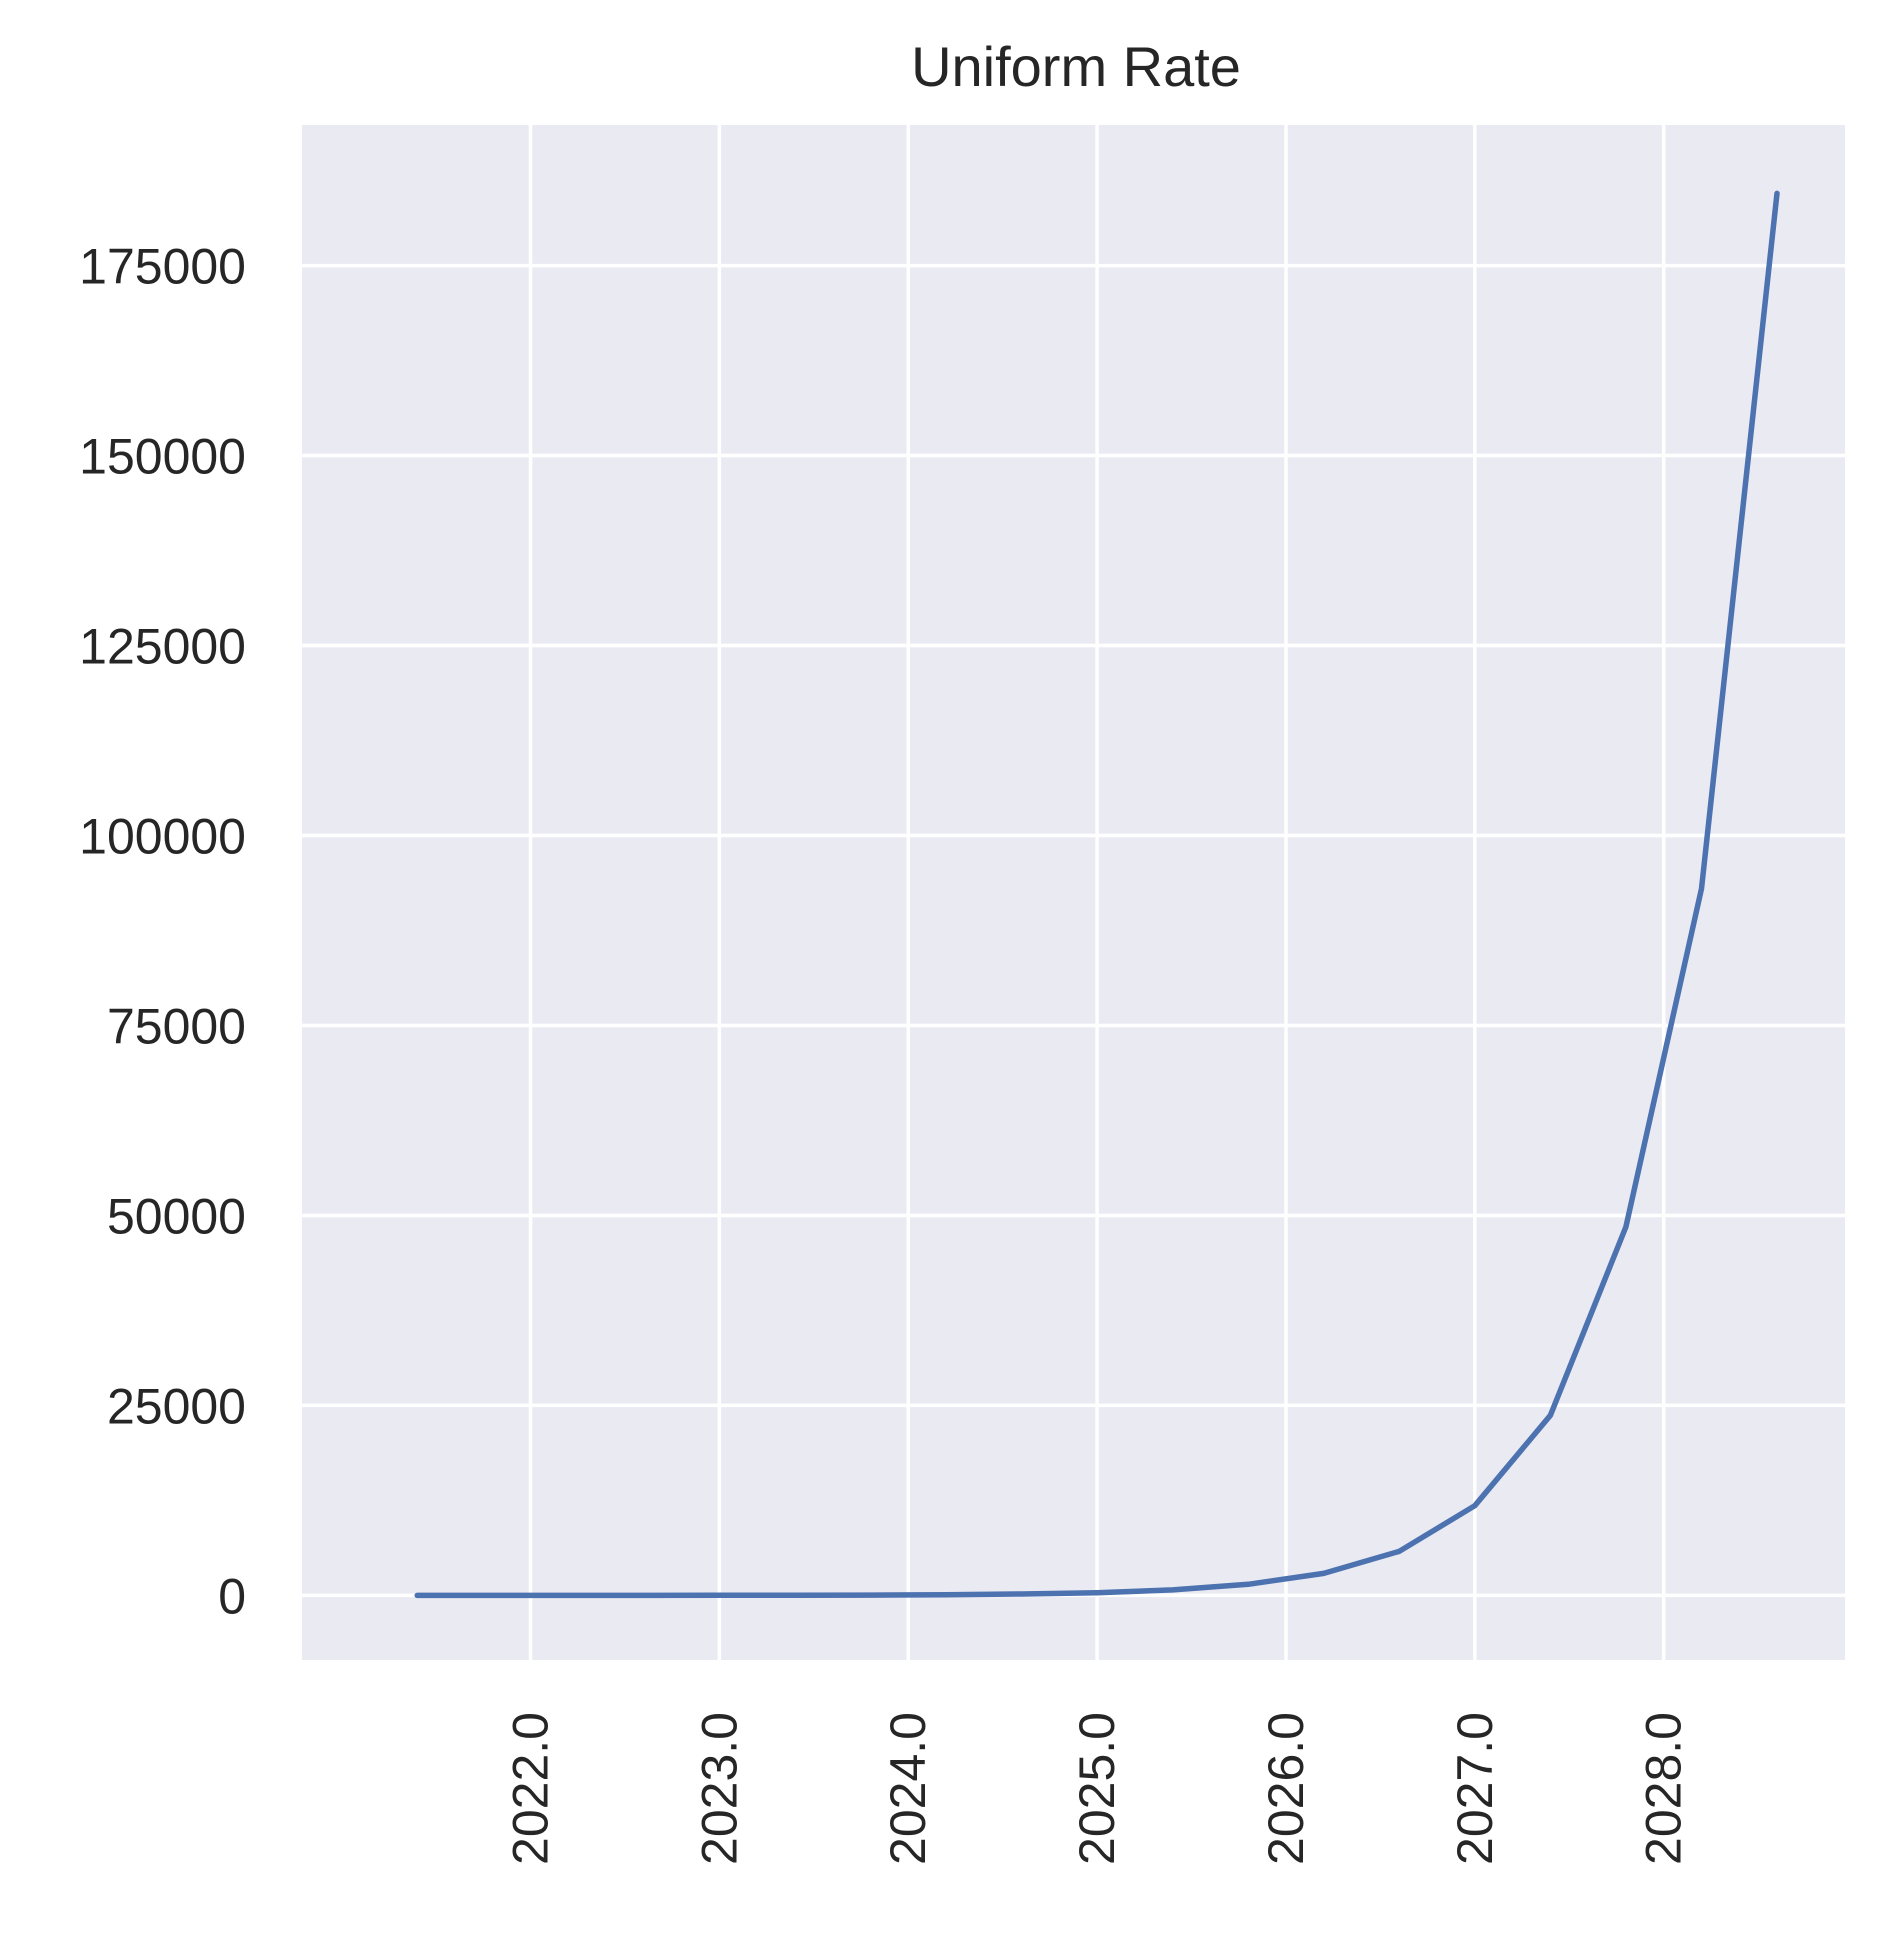 This screenshot has width=1887, height=1947. What do you see at coordinates (1664, 1788) in the screenshot?
I see `x-tick-label: 2028.0` at bounding box center [1664, 1788].